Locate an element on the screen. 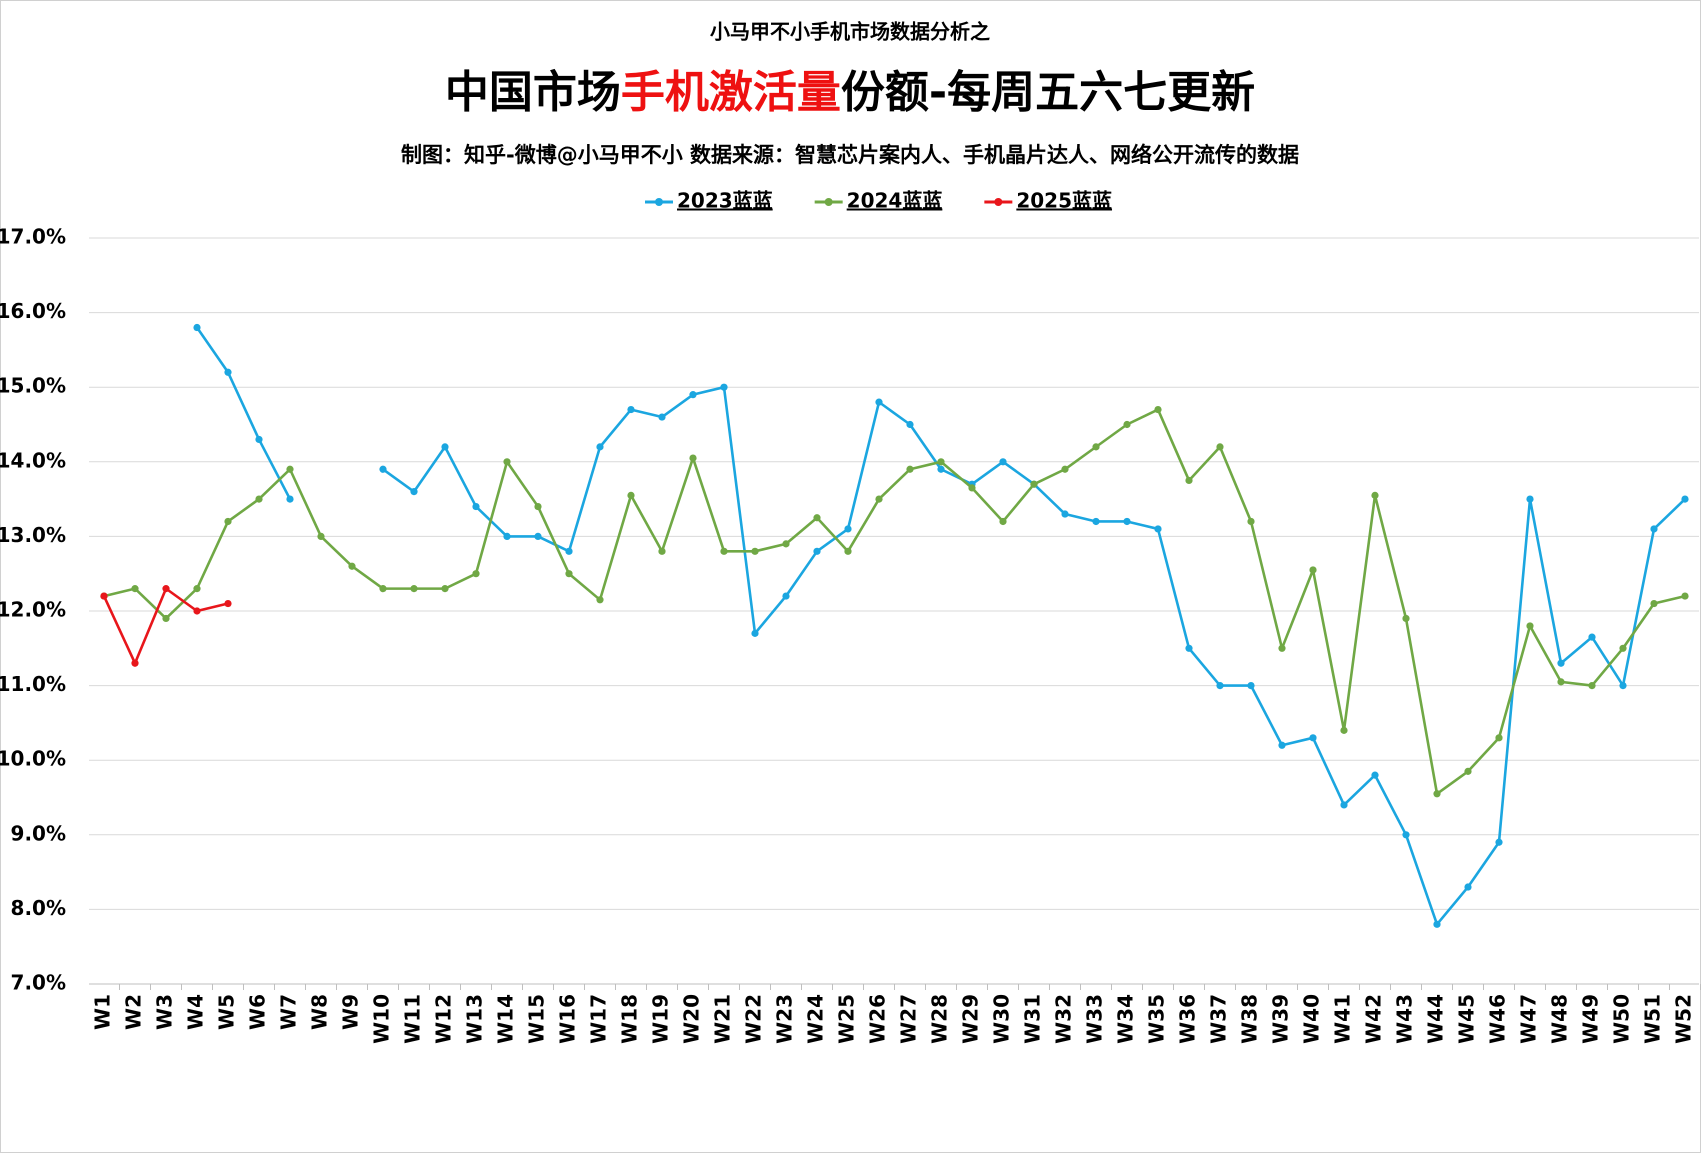  x-tick-label: W44 is located at coordinates (1436, 1019).